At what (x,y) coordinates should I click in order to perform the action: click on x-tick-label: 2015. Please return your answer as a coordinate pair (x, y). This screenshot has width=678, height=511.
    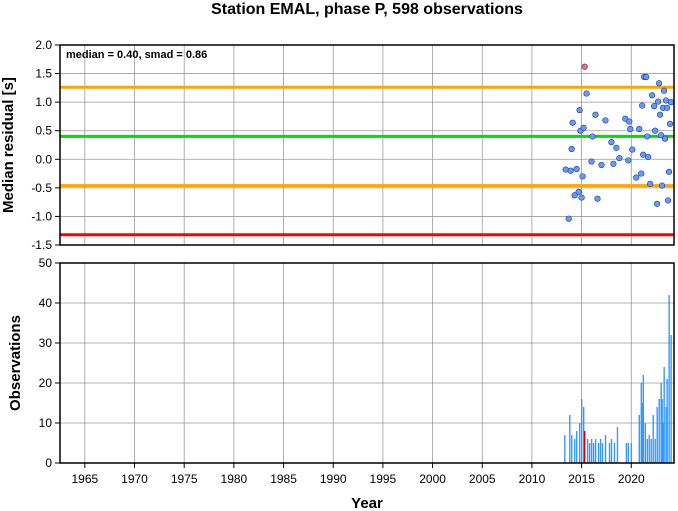
    Looking at the image, I should click on (581, 479).